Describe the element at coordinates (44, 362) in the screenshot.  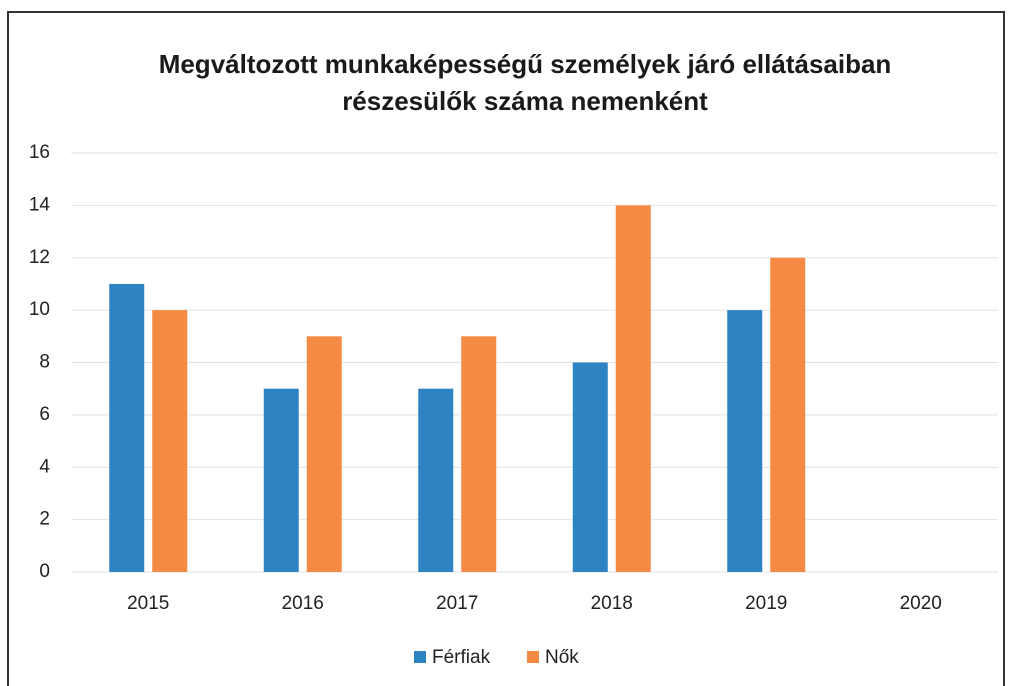
I see `y-tick-label: 8` at that location.